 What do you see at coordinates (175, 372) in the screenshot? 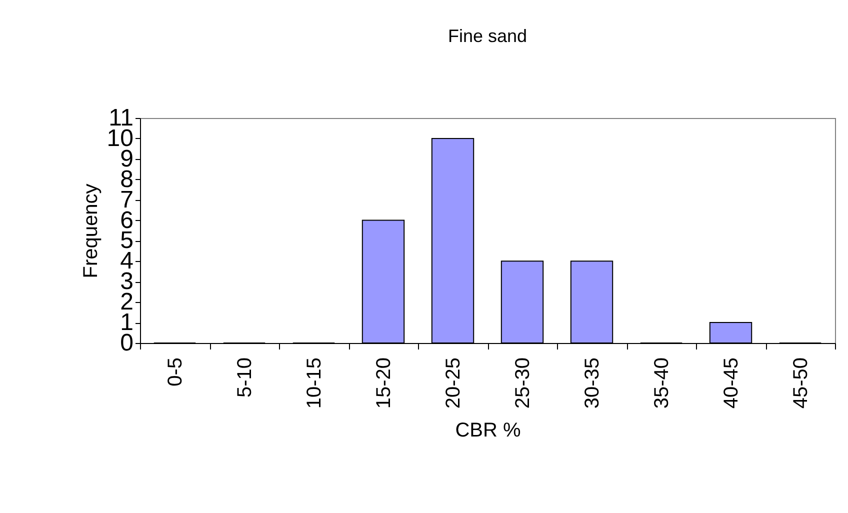
I see `x-tick-label: 0-5` at bounding box center [175, 372].